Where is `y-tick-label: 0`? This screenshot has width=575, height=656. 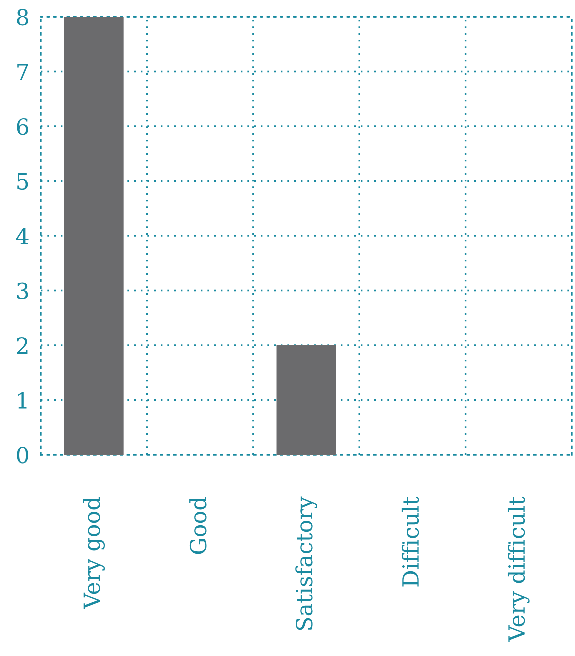 y-tick-label: 0 is located at coordinates (22, 455).